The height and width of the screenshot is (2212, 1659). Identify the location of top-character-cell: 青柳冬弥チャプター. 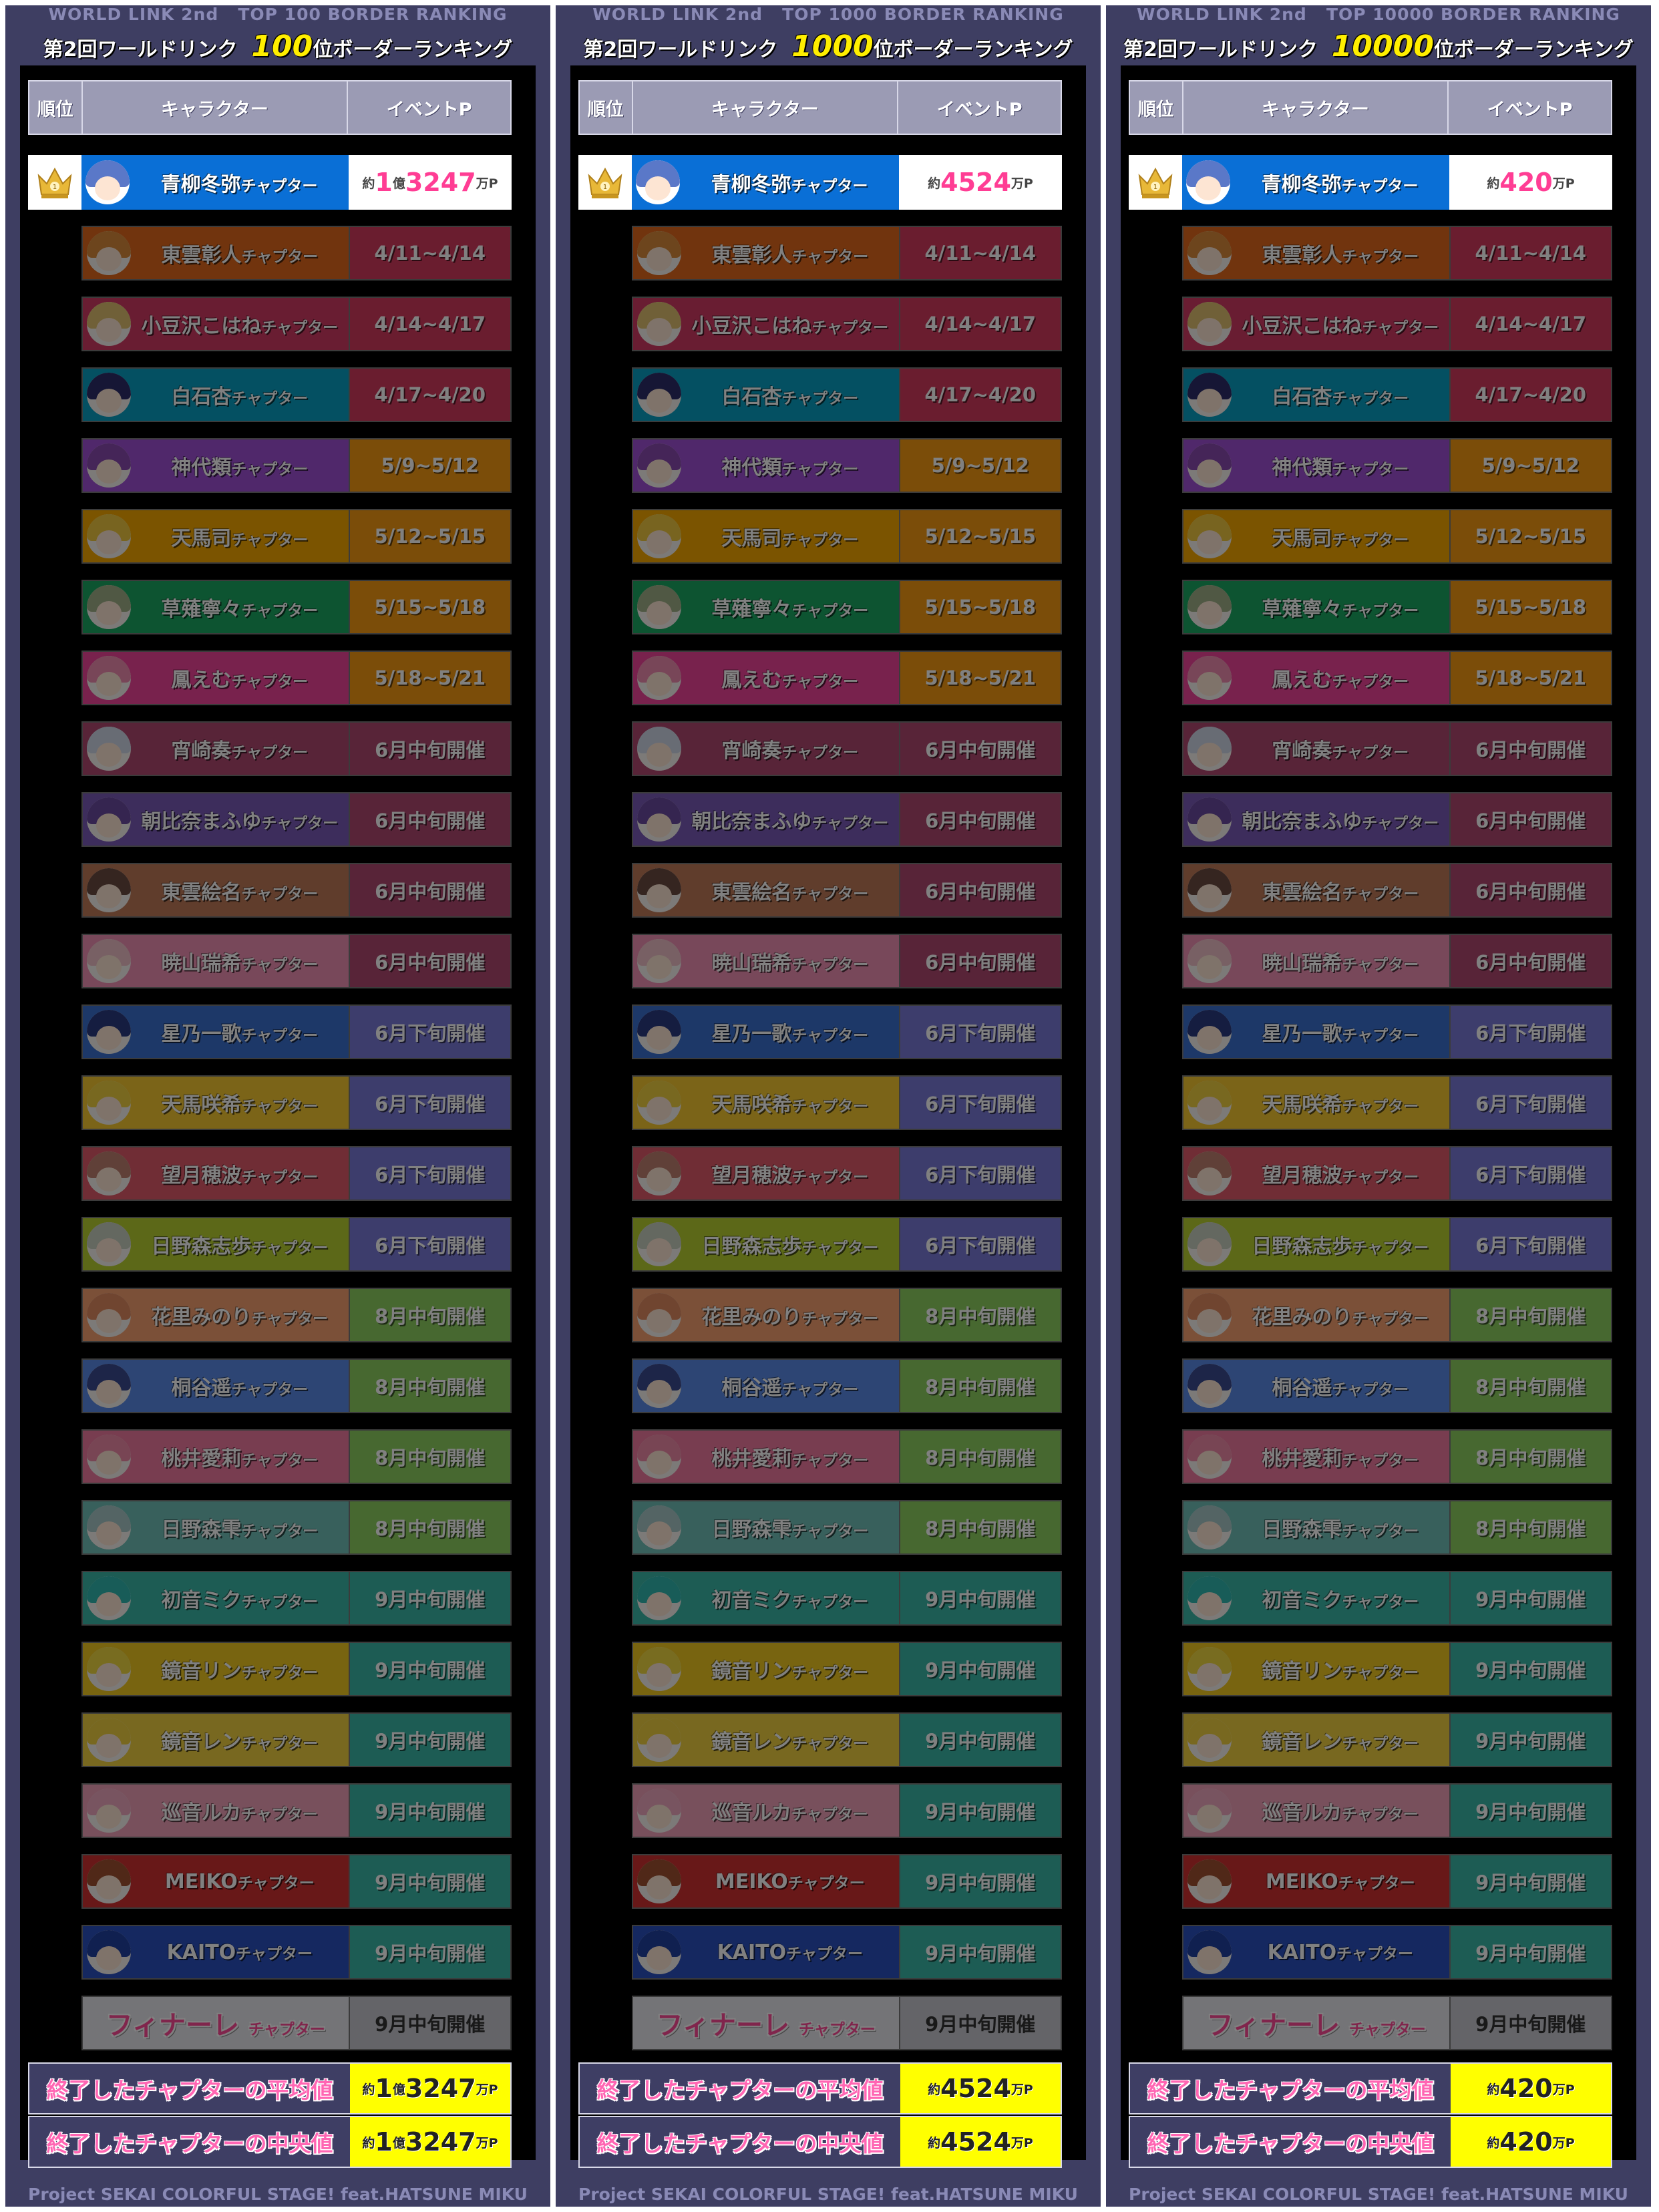
(765, 182).